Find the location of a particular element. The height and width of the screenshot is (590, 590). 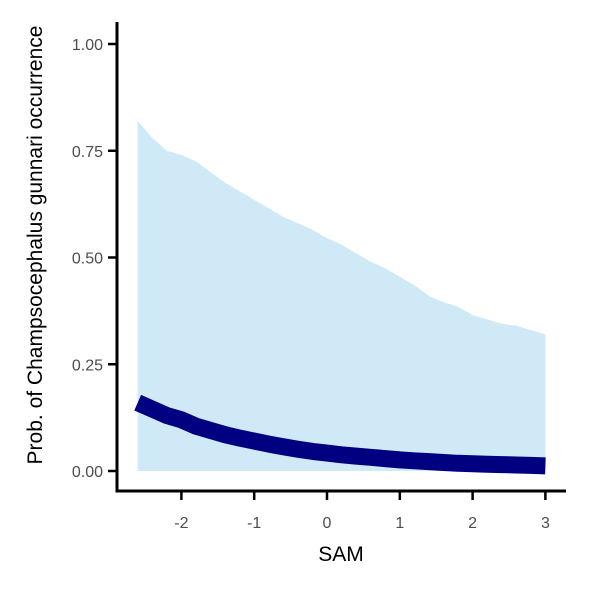

x-tick-label: -1 is located at coordinates (254, 523).